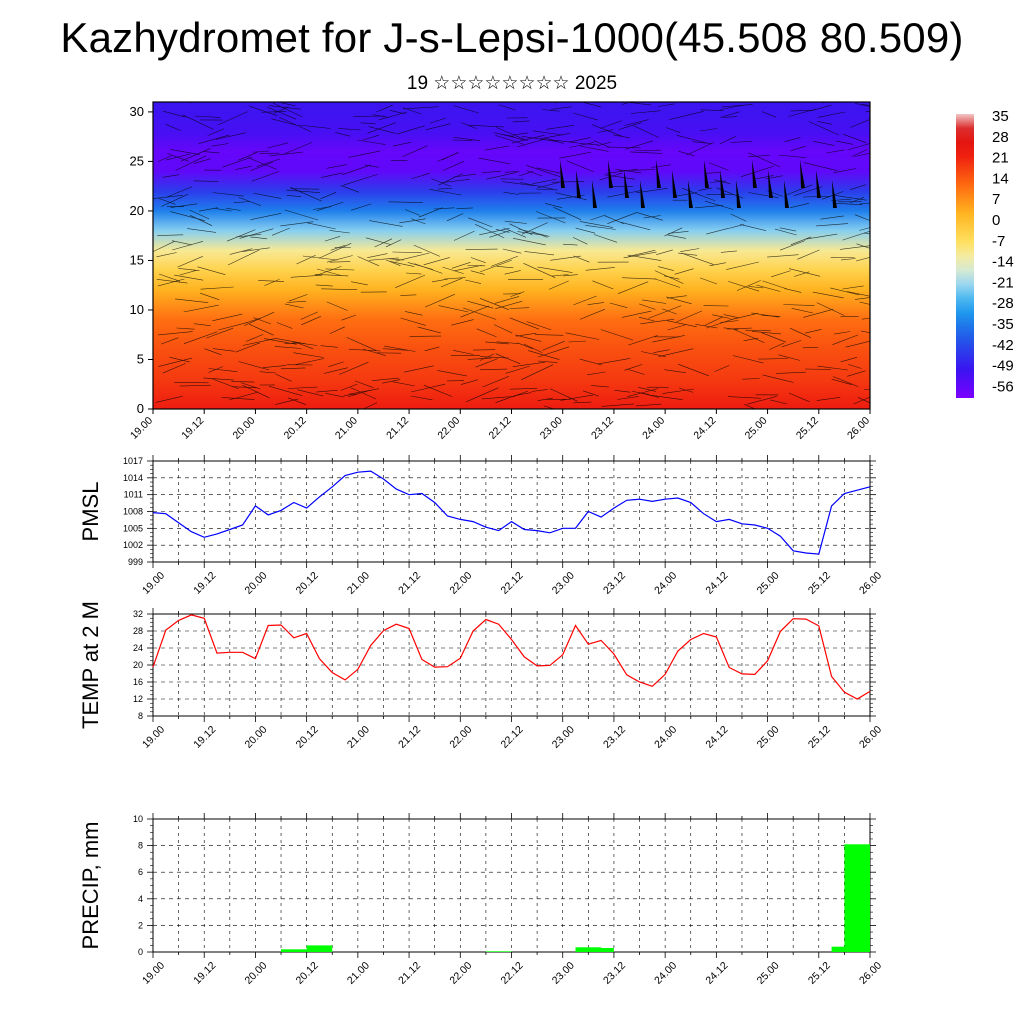 The height and width of the screenshot is (1024, 1024). What do you see at coordinates (133, 495) in the screenshot?
I see `y-tick-label: 1011` at bounding box center [133, 495].